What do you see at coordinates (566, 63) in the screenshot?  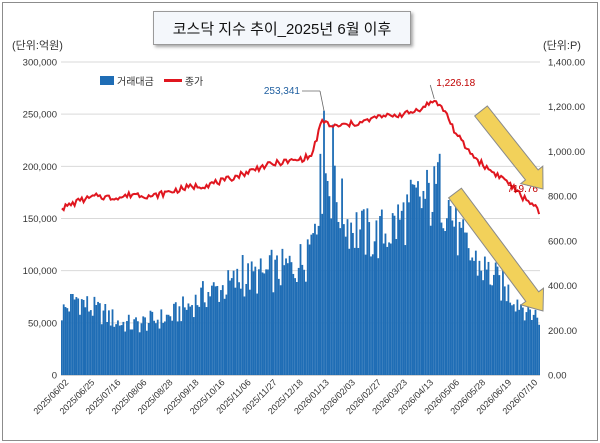 I see `right-tick-label: 1,400.00` at bounding box center [566, 63].